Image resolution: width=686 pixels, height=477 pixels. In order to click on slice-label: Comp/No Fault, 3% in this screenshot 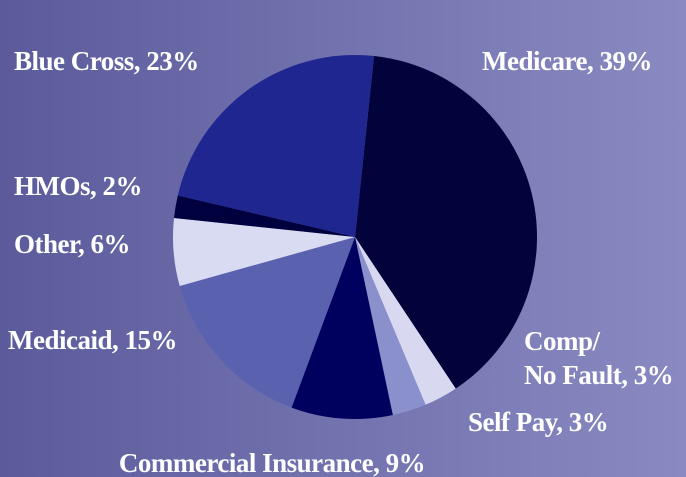, I will do `click(598, 358)`.